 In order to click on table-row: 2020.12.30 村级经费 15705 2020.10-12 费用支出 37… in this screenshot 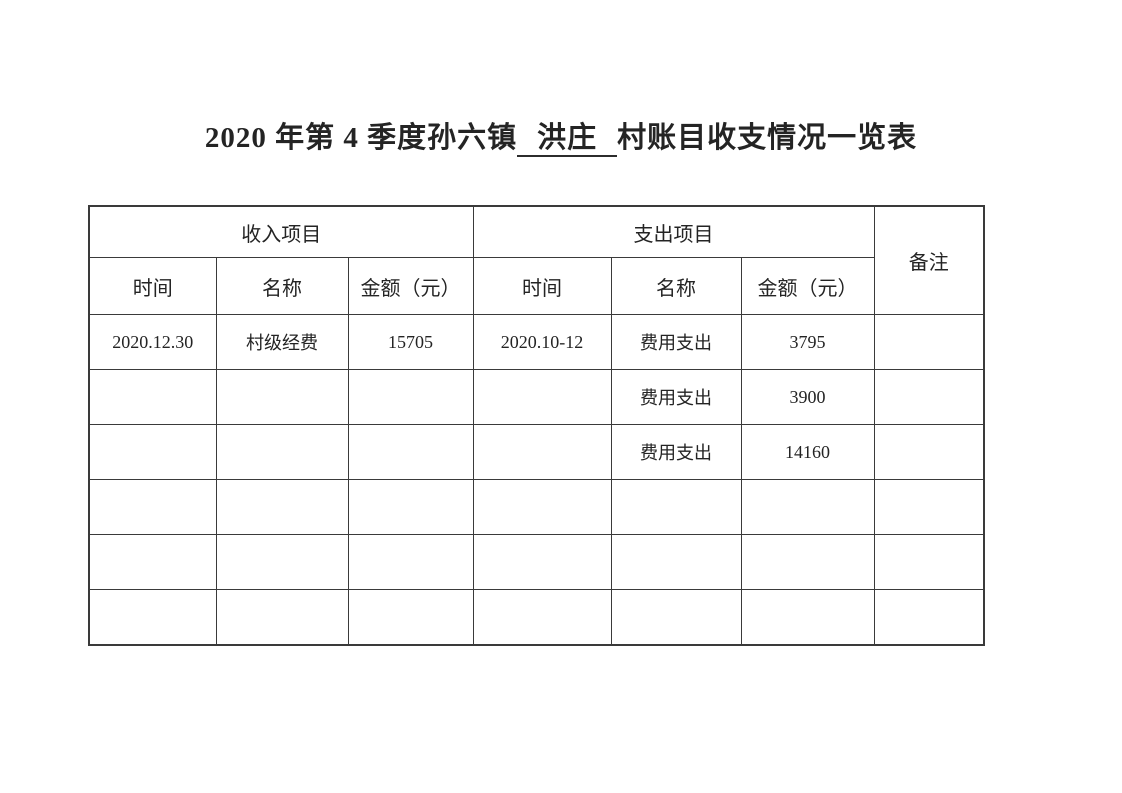, I will do `click(536, 342)`.